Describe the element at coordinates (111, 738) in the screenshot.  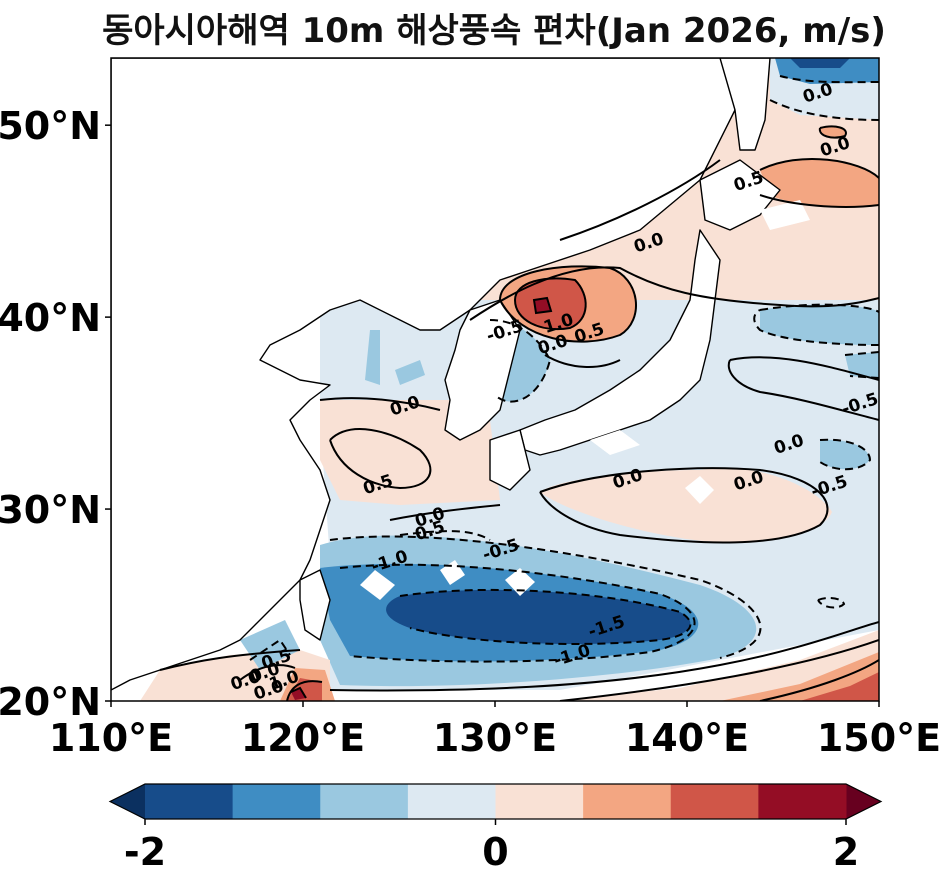
I see `x-tick-label: 110°E` at that location.